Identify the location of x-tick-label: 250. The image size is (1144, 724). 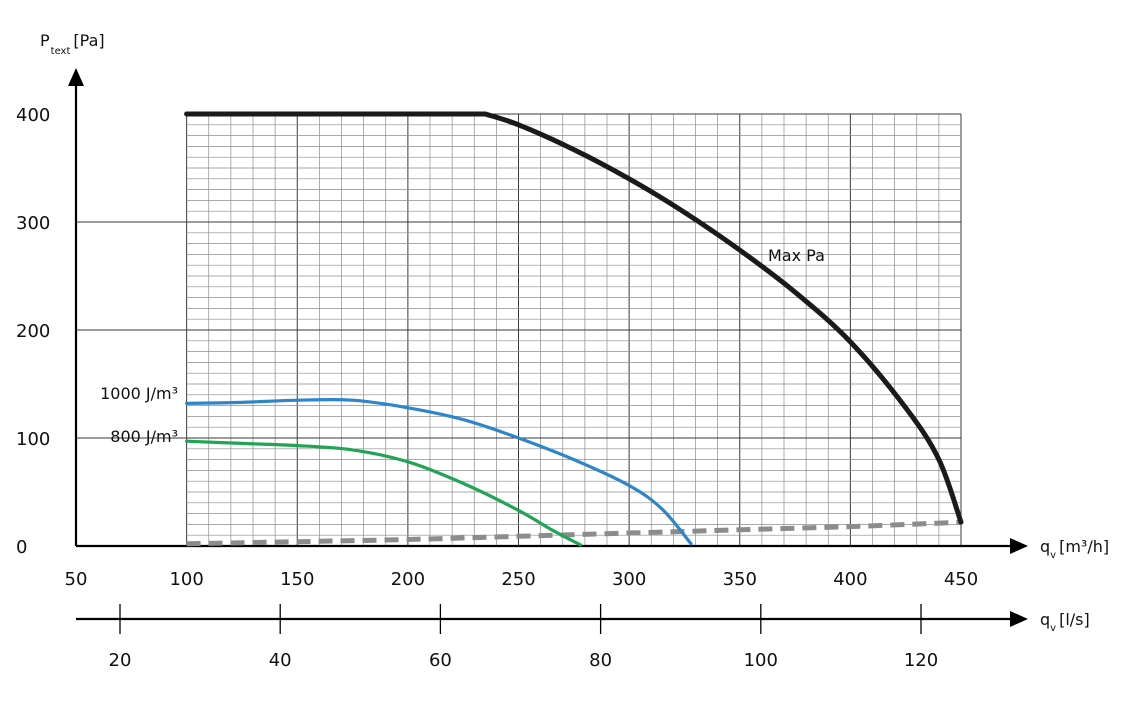
(518, 579).